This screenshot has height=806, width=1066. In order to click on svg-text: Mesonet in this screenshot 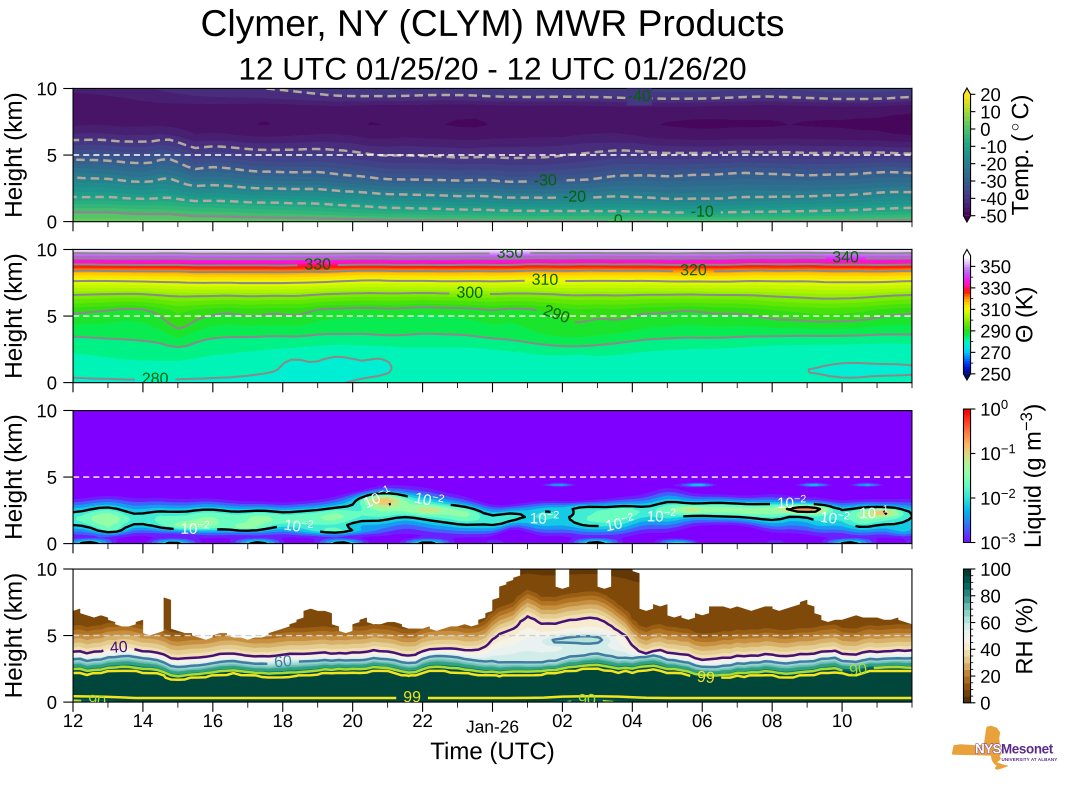, I will do `click(1027, 749)`.